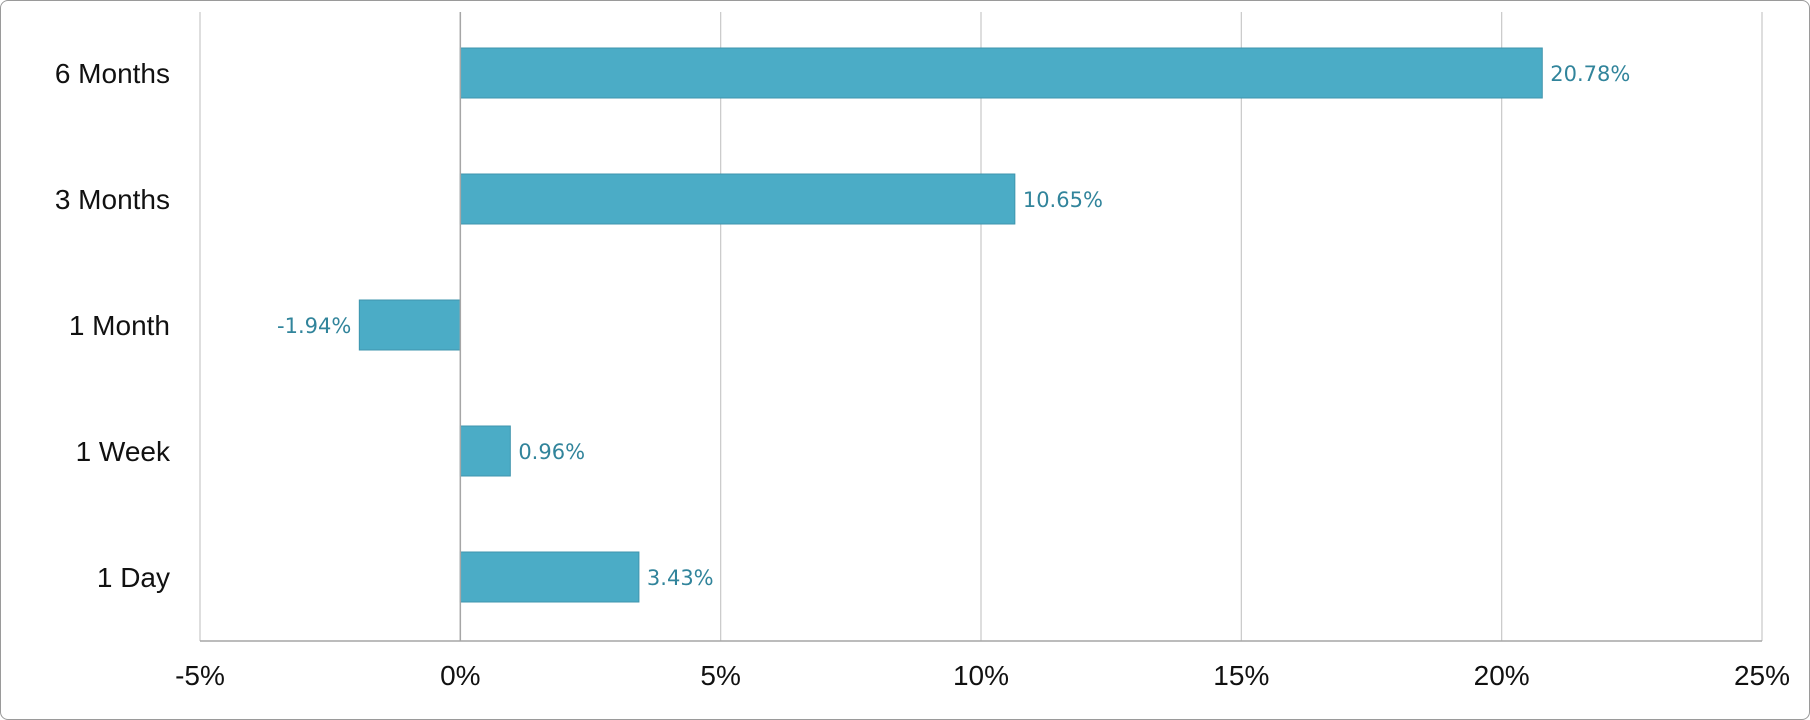 The image size is (1810, 720). Describe the element at coordinates (119, 325) in the screenshot. I see `category-label: 1 Month` at that location.